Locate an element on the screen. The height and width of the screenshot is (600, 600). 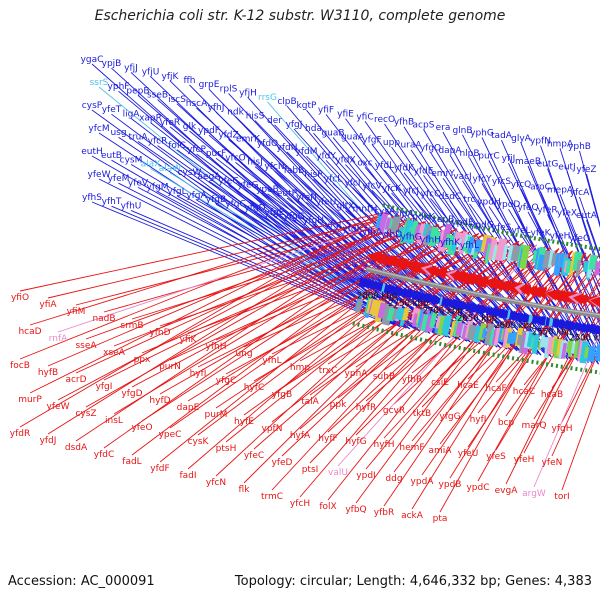
forward-gene-label: yfeQ is located at coordinates (527, 208).